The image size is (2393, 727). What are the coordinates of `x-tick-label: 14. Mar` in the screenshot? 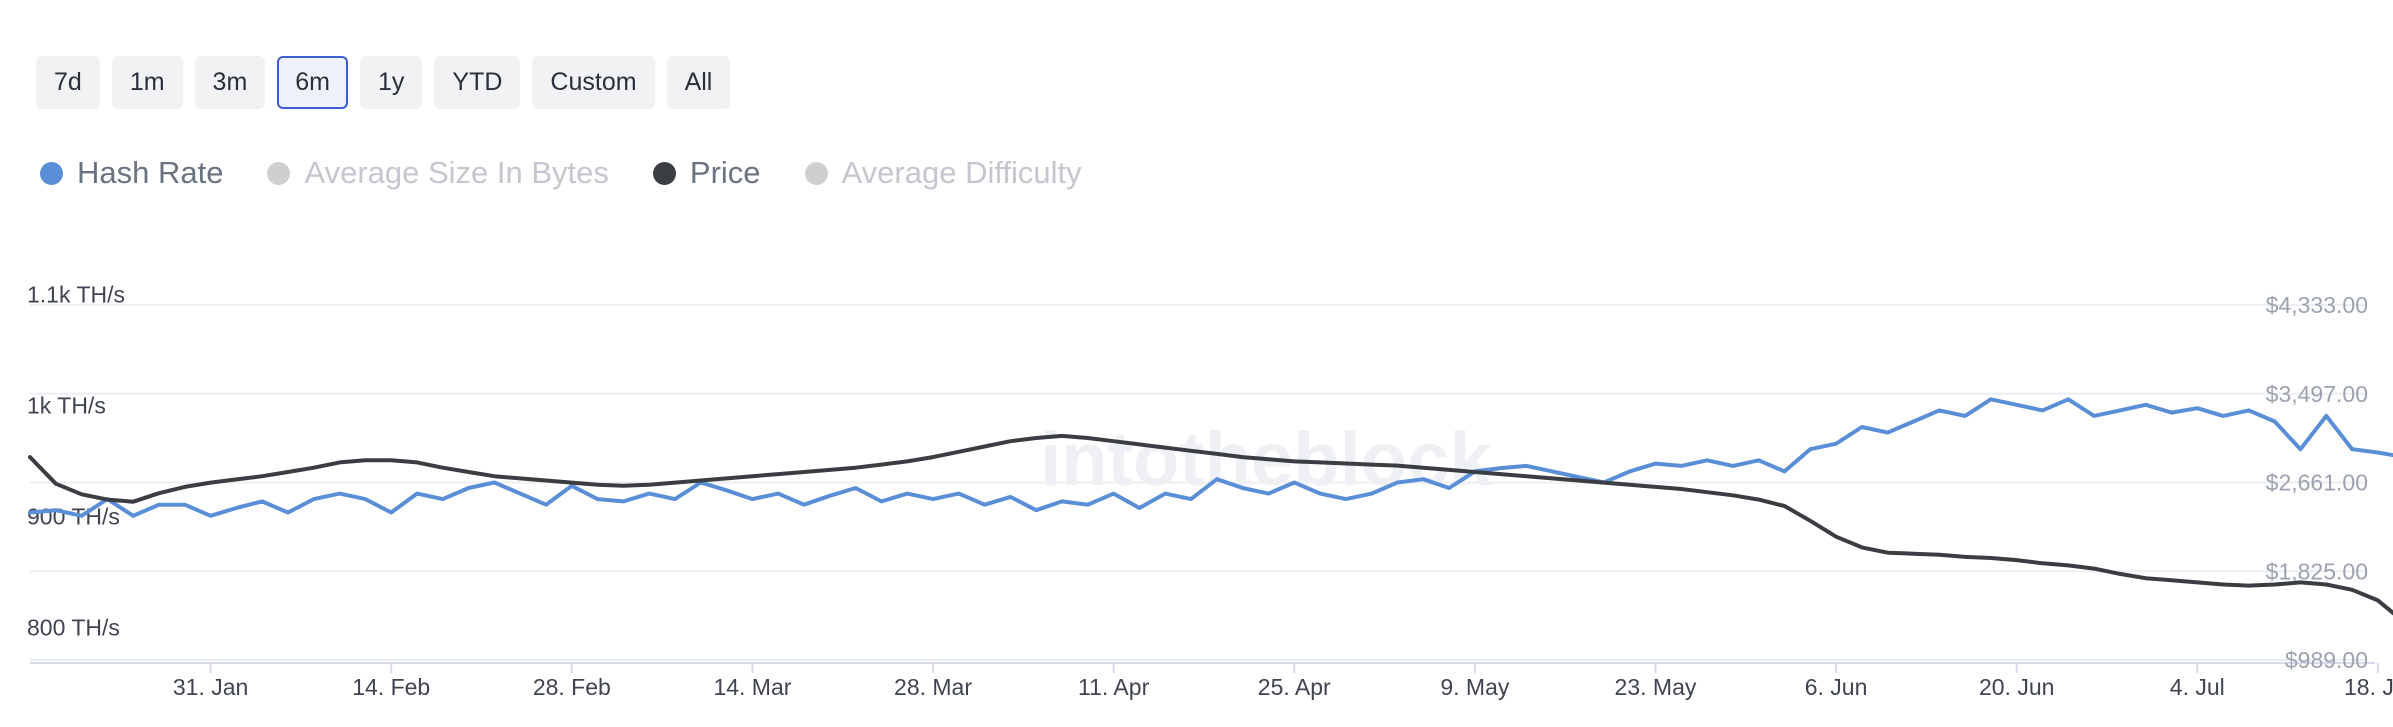 It's located at (752, 687).